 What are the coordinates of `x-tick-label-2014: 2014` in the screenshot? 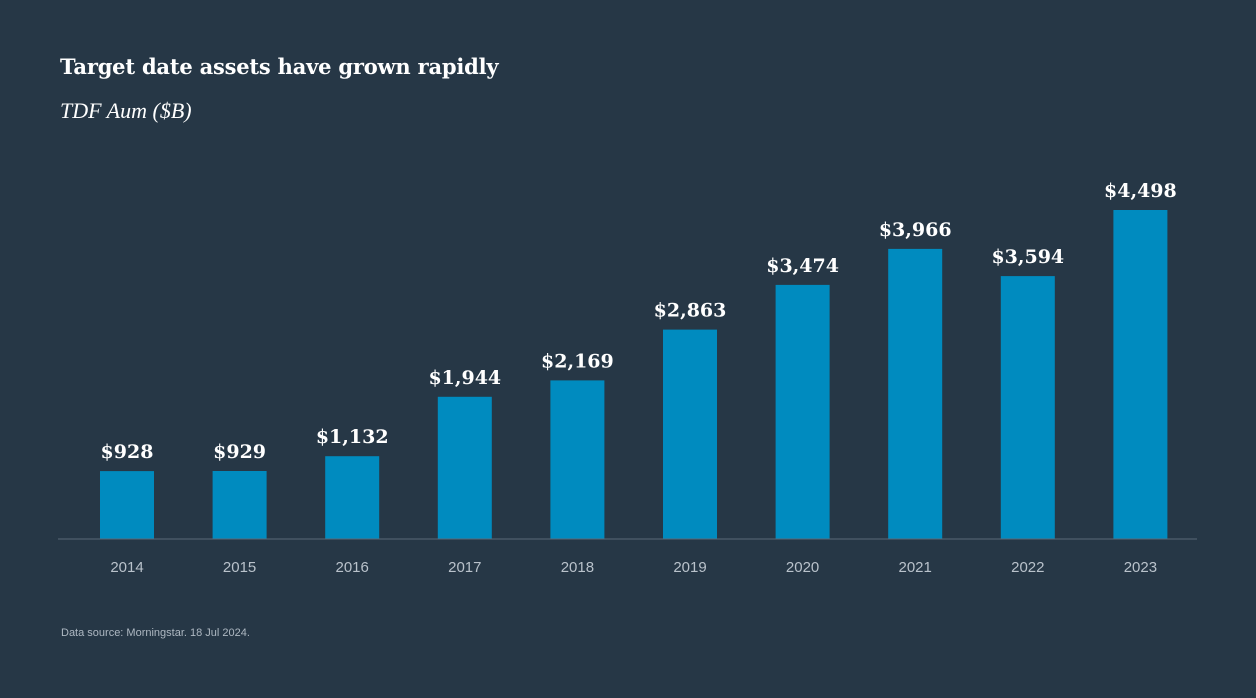 It's located at (126, 567).